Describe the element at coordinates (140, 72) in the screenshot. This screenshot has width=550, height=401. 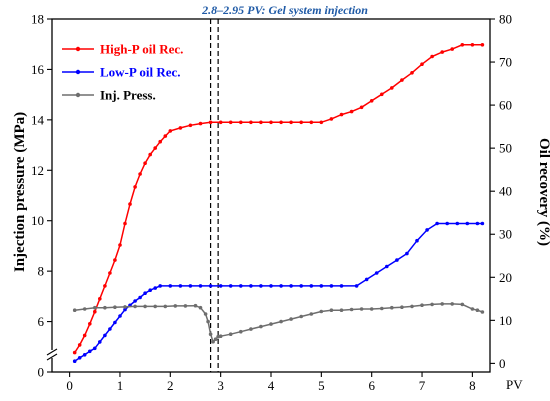
I see `legend-label: Low-P oil Rec.` at that location.